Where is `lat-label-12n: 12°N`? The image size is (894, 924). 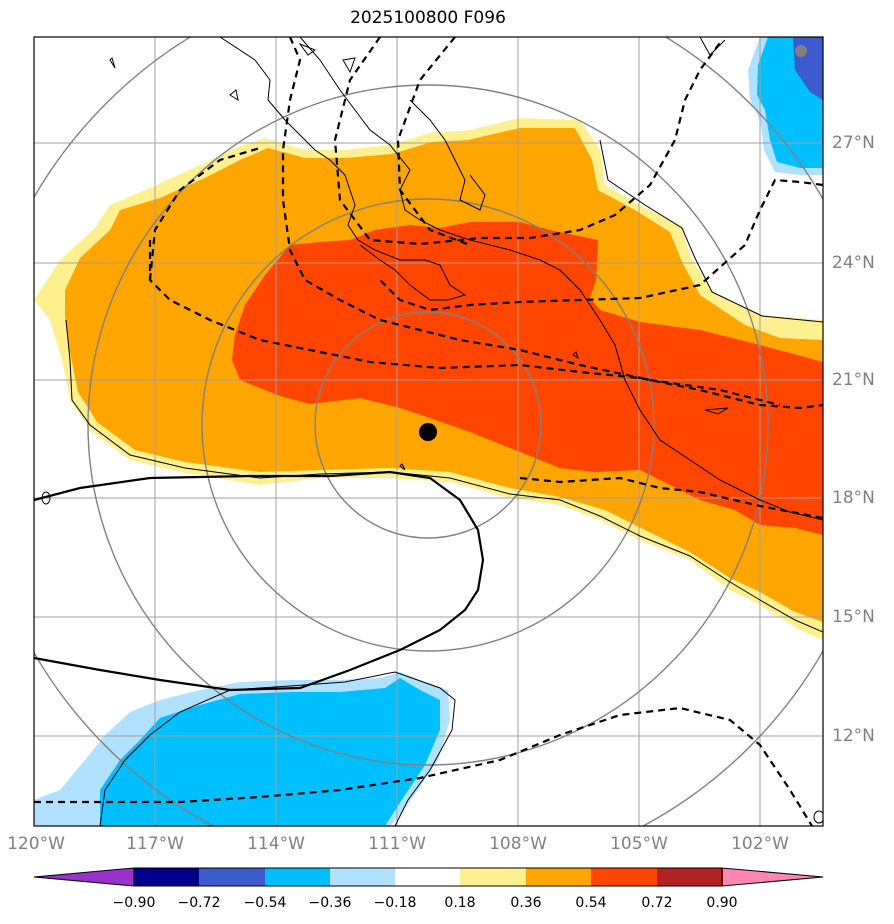 lat-label-12n: 12°N is located at coordinates (853, 736).